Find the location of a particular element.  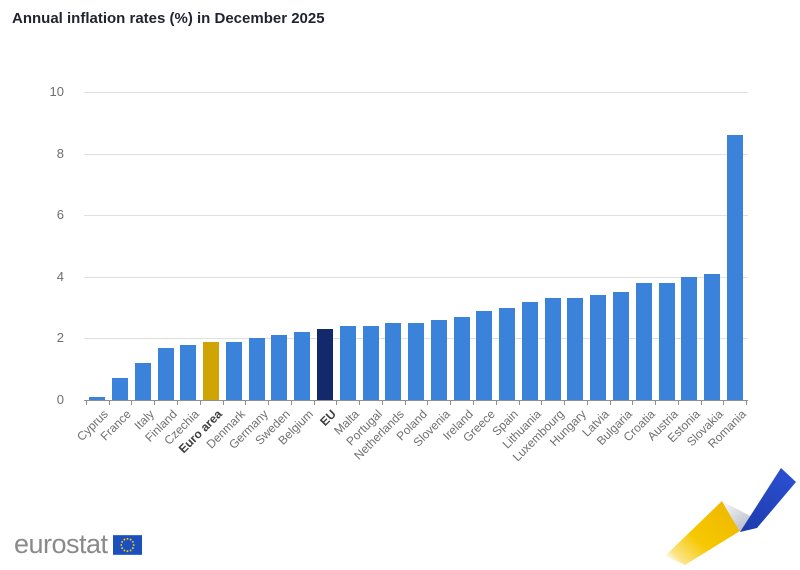

bar-spain is located at coordinates (507, 353).